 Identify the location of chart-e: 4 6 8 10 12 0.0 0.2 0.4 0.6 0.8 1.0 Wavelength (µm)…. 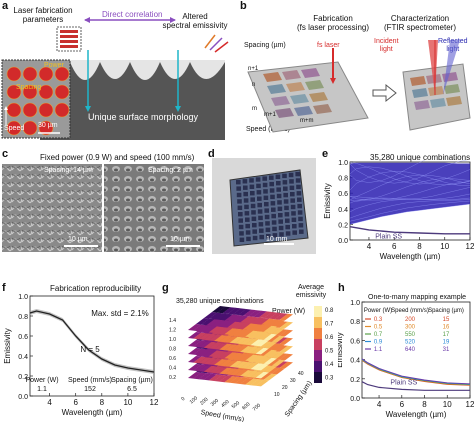
(398, 210).